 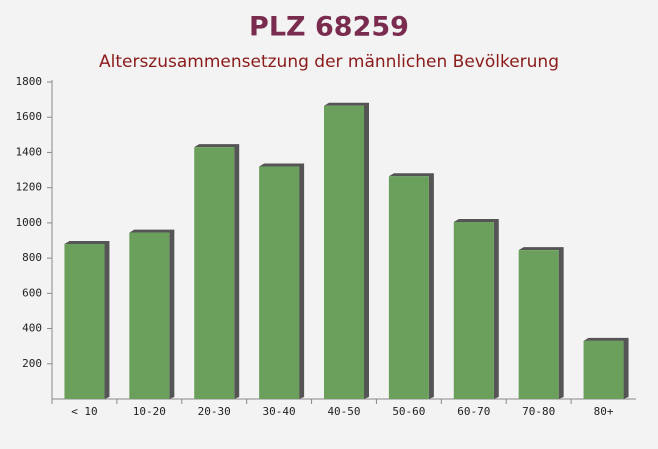 I want to click on x-tick-label: 70-80, so click(x=538, y=411).